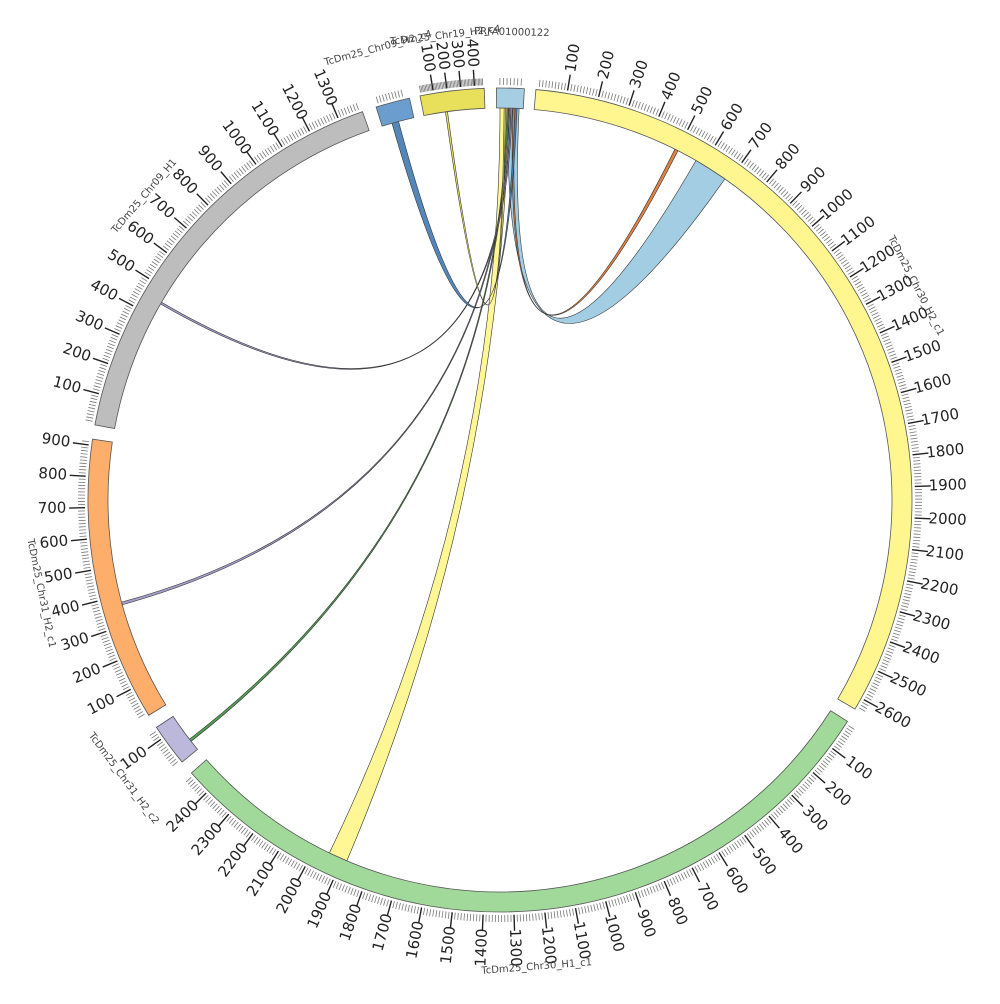  What do you see at coordinates (813, 179) in the screenshot?
I see `tick-label: 900` at bounding box center [813, 179].